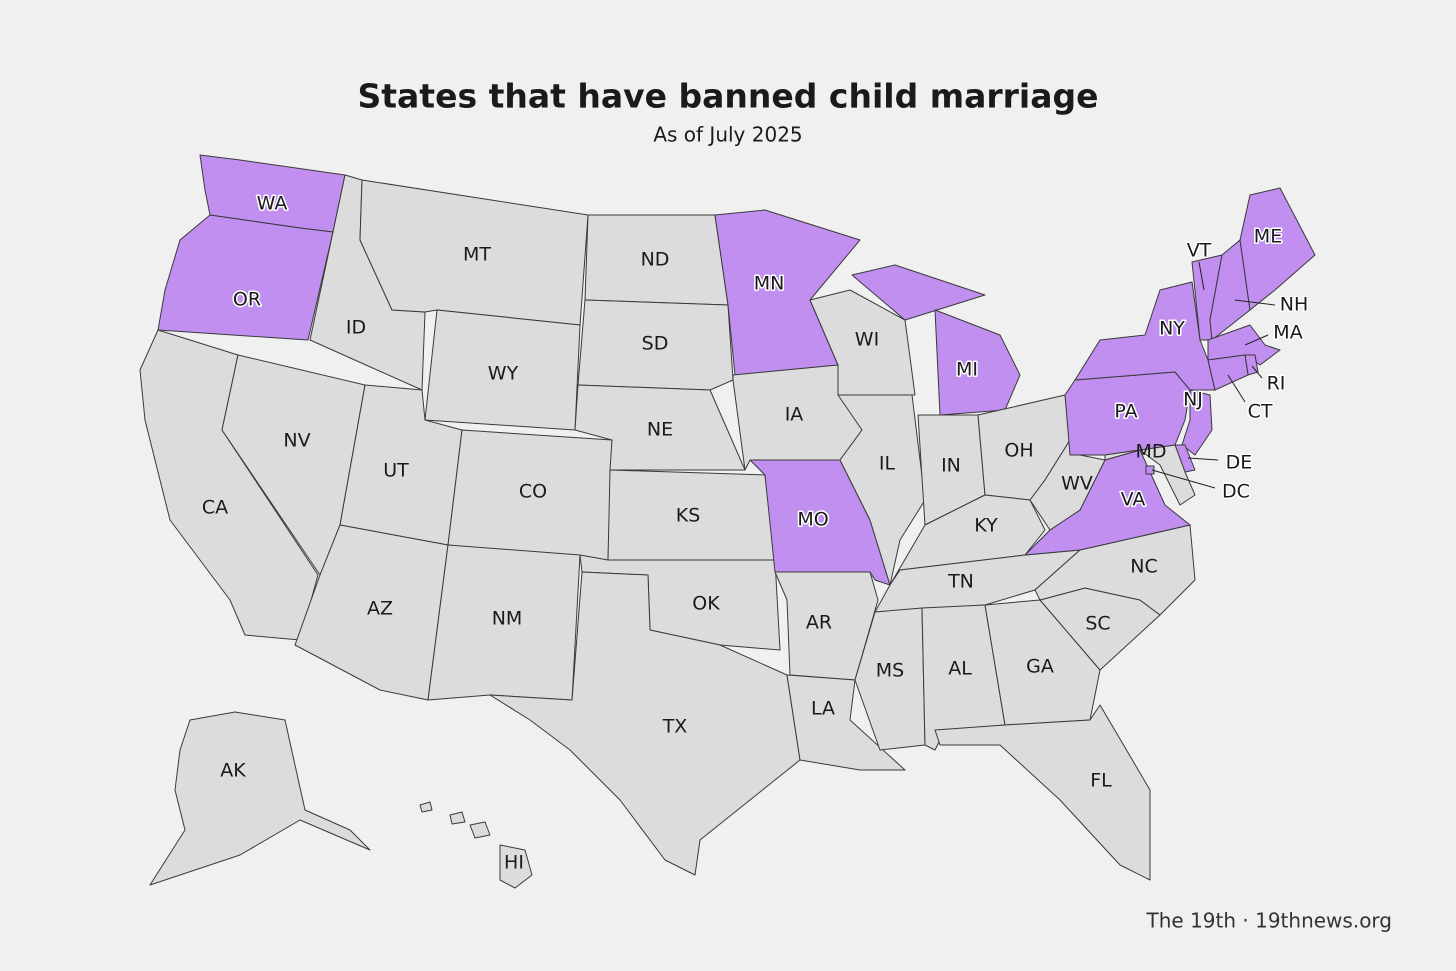 This screenshot has width=1456, height=971. What do you see at coordinates (1236, 492) in the screenshot?
I see `state-label: DC` at bounding box center [1236, 492].